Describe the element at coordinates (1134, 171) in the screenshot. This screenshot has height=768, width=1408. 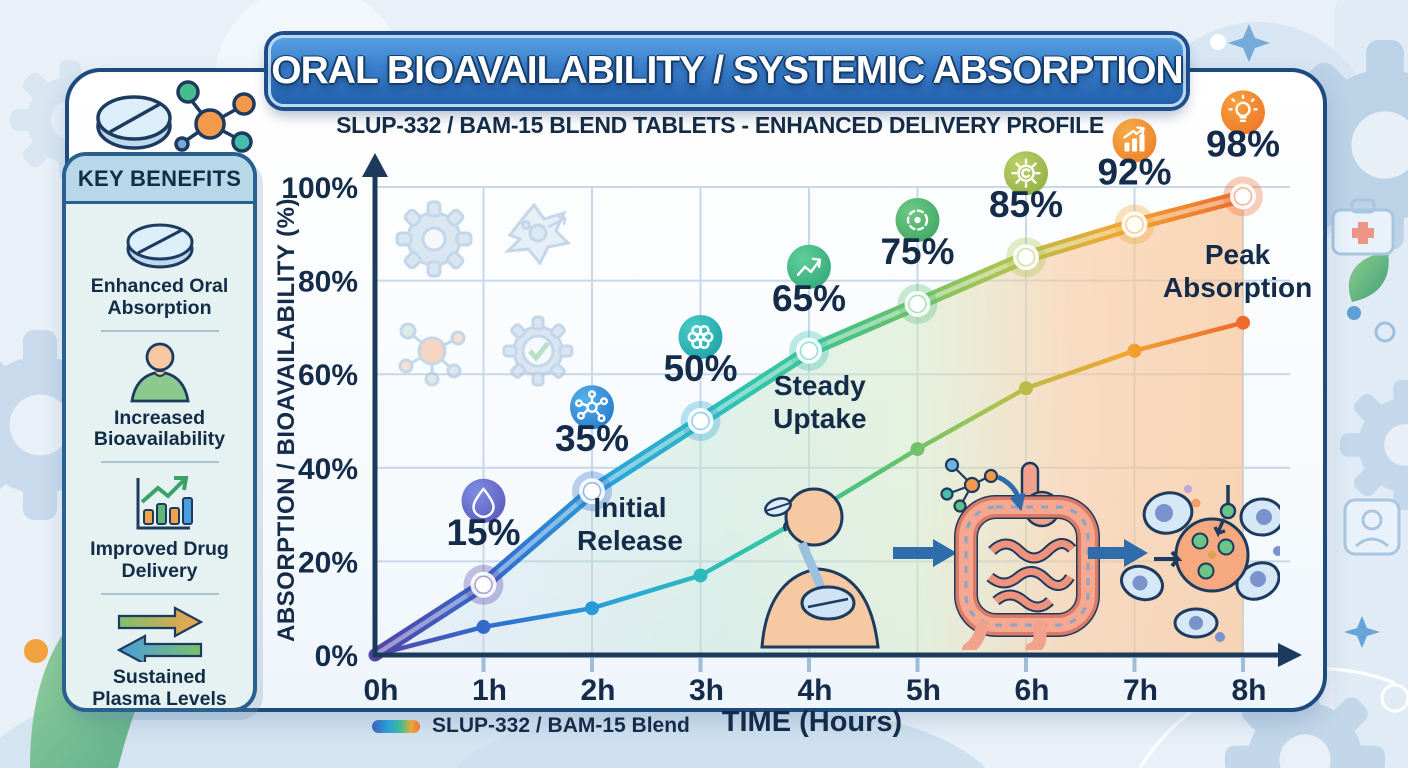
I see `point-value-label: 92%` at that location.